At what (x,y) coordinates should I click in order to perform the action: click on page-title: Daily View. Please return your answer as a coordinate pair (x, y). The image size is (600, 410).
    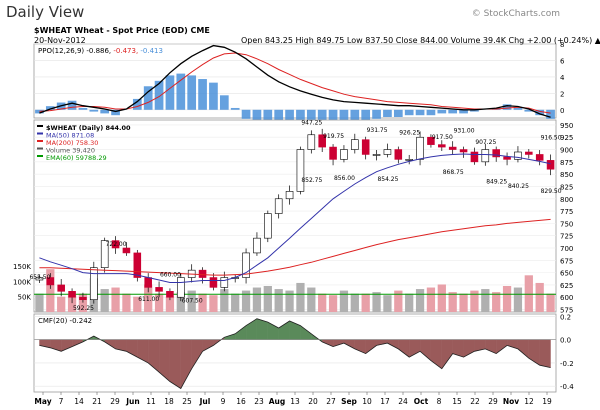
    Looking at the image, I should click on (45, 12).